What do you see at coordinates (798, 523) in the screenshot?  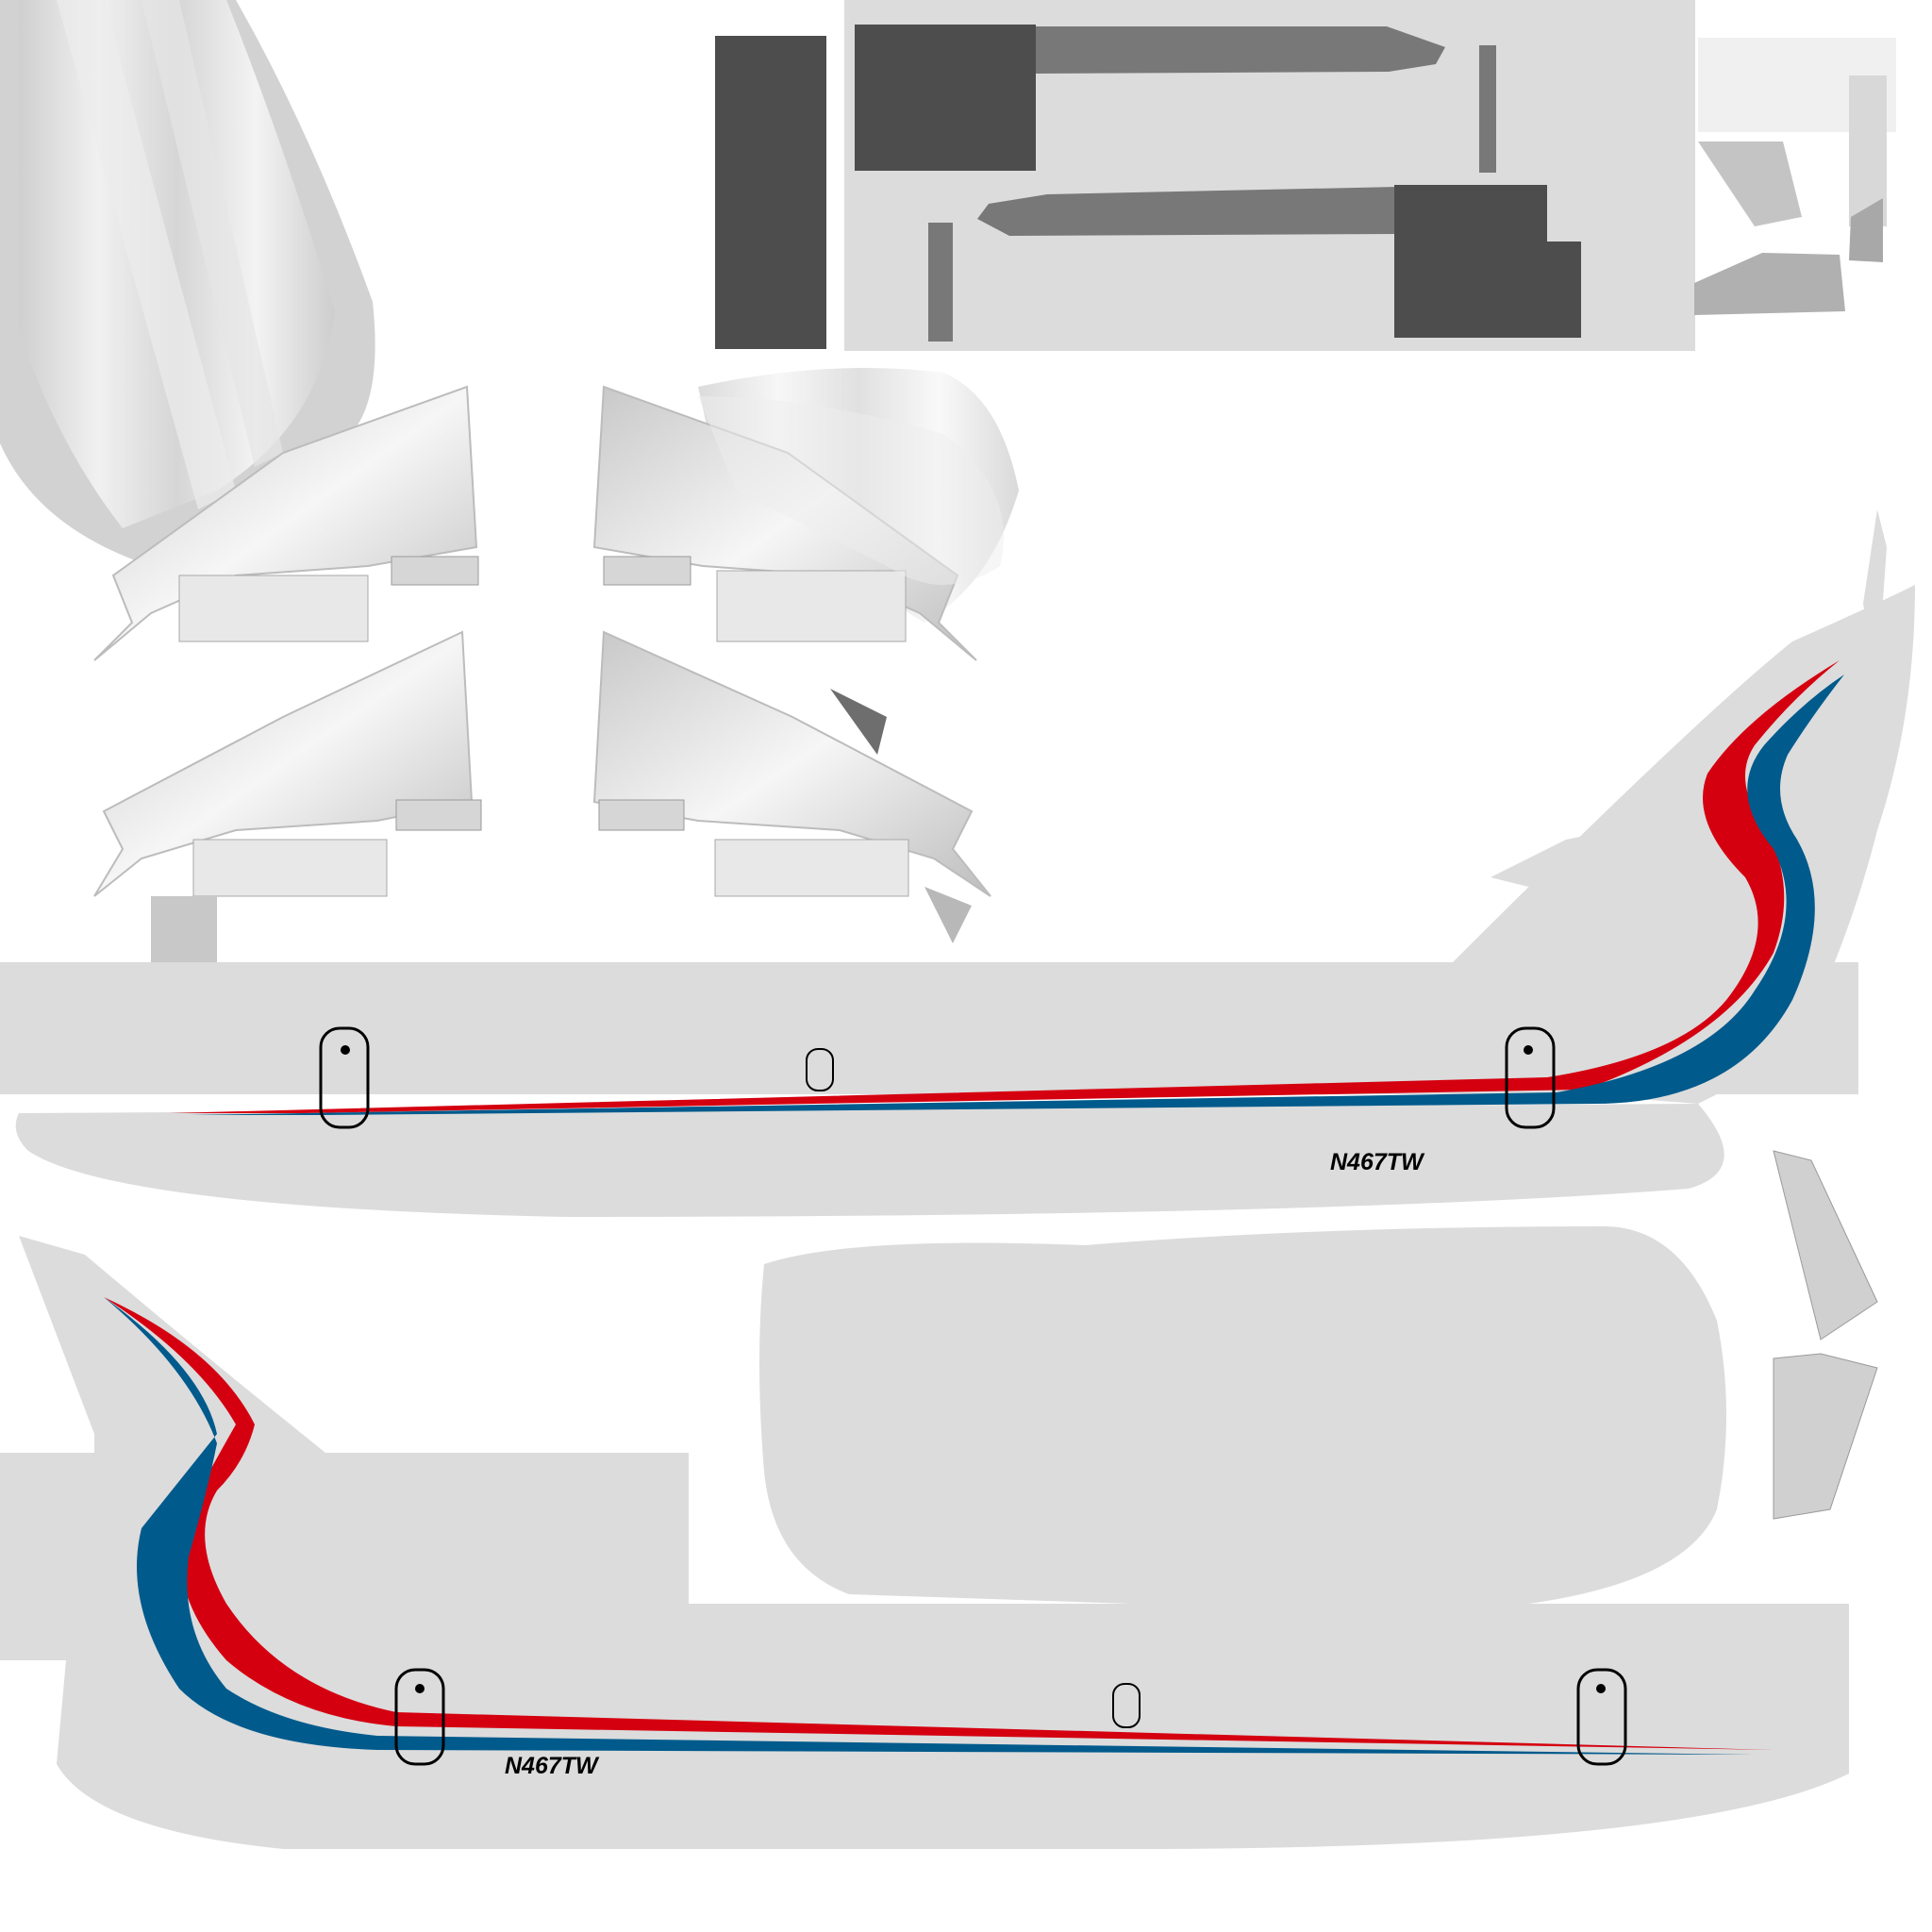 I see `wing-top-right` at bounding box center [798, 523].